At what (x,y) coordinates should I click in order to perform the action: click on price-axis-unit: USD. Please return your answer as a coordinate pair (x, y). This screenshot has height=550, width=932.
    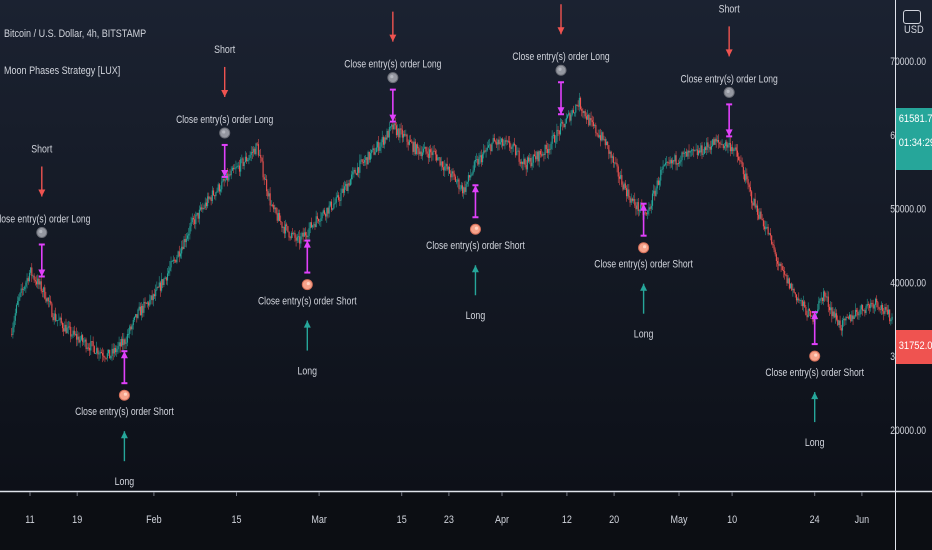
    Looking at the image, I should click on (914, 30).